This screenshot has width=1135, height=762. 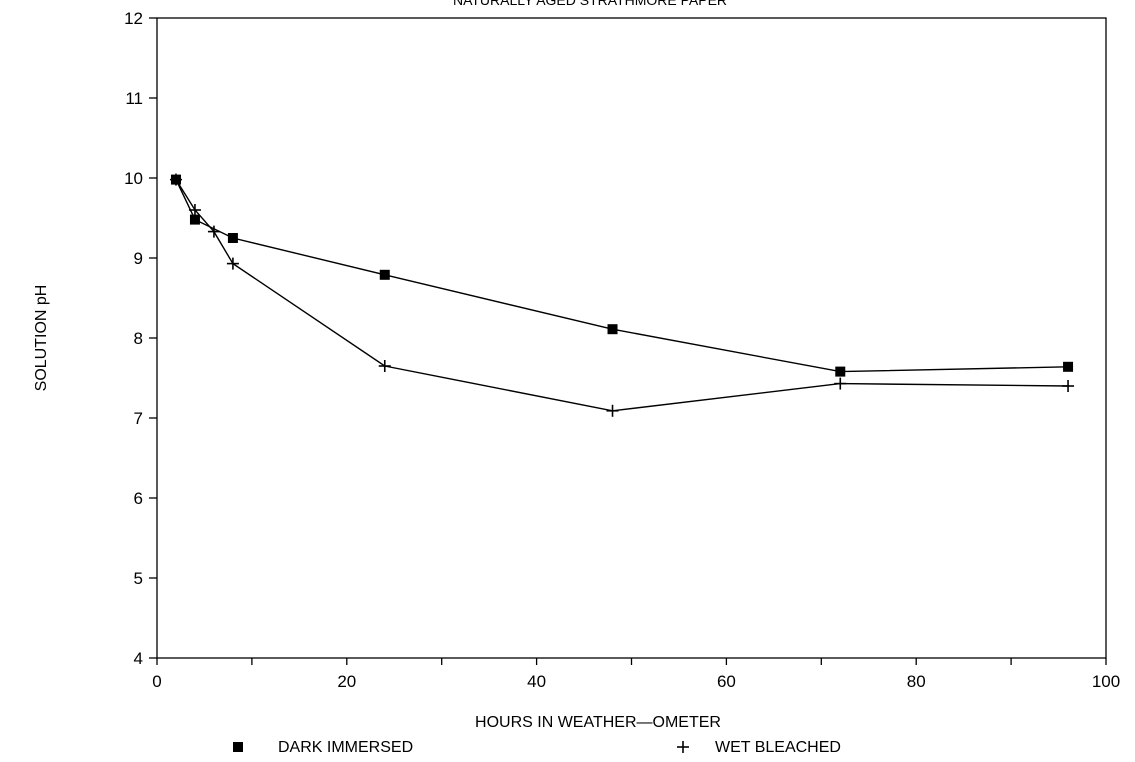 I want to click on legend-marker-dark-immersed, so click(x=238, y=747).